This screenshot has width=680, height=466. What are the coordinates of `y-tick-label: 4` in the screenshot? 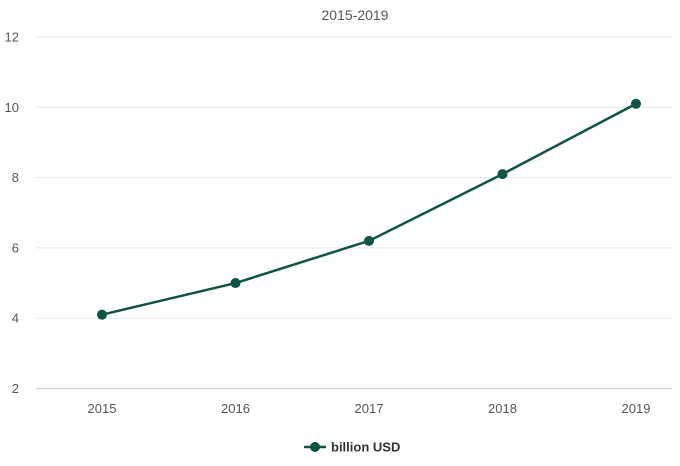 It's located at (15, 318).